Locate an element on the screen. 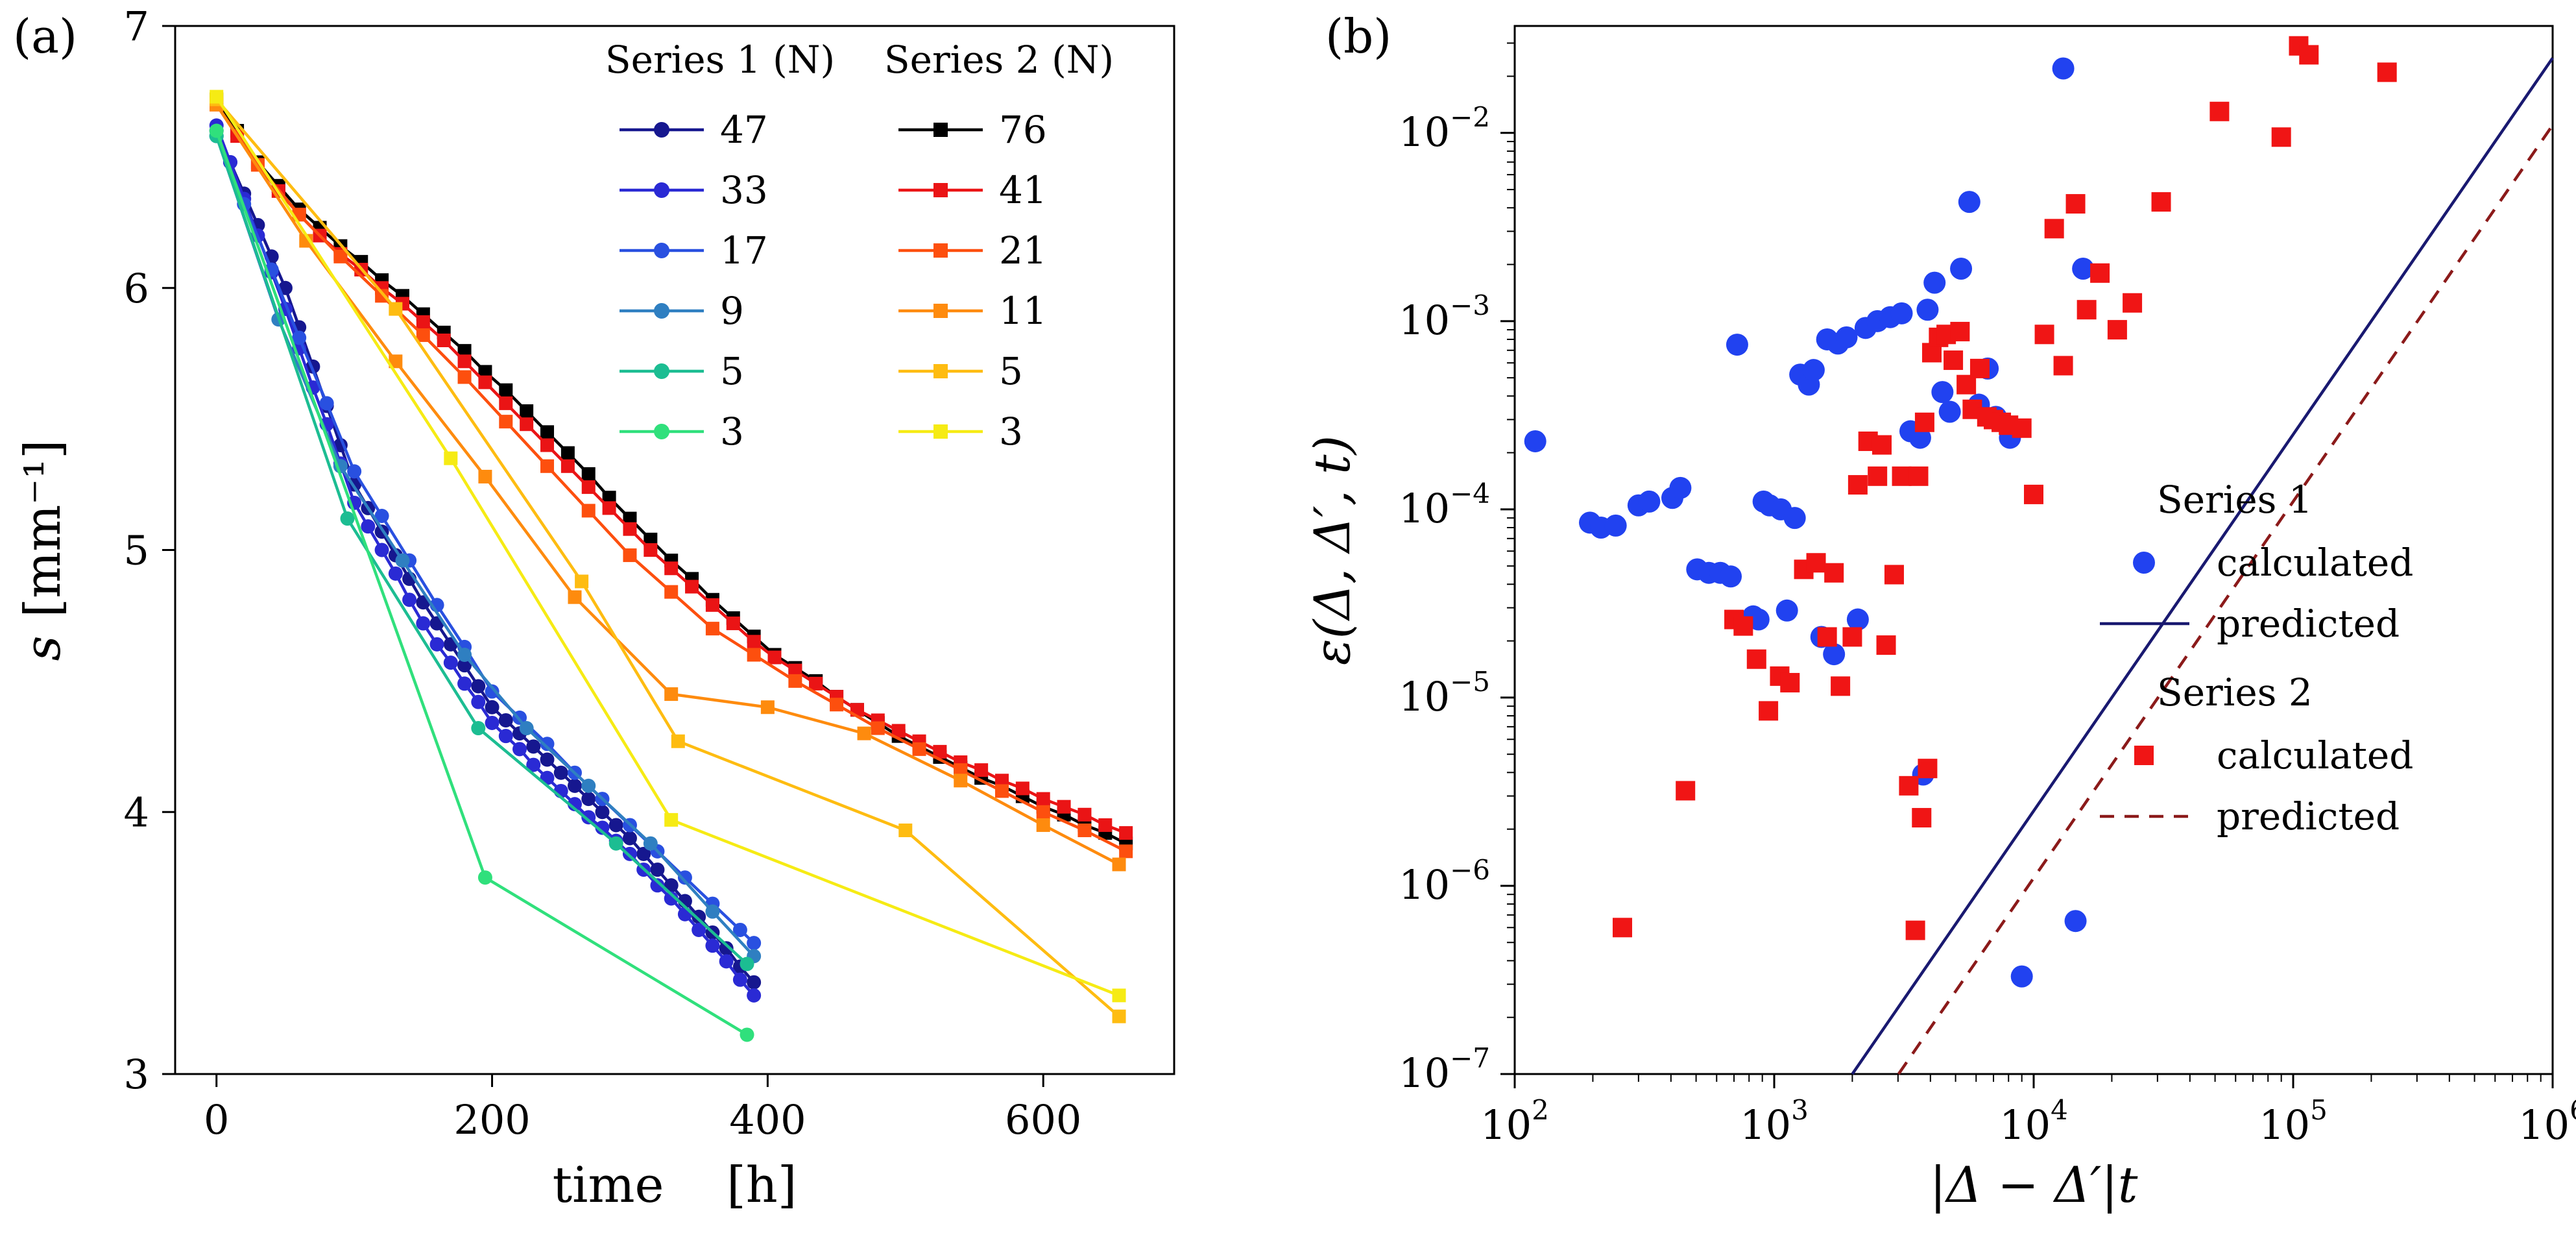 Image resolution: width=2576 pixels, height=1246 pixels. y-tick-label: 10⁻⁷ is located at coordinates (1444, 1069).